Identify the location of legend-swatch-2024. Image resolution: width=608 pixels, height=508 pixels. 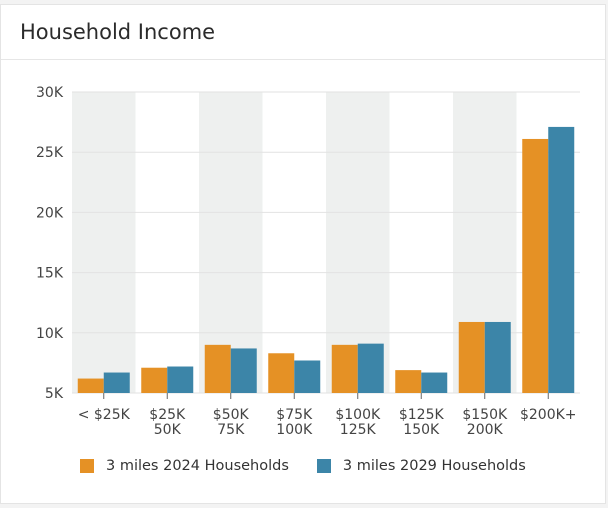
(87, 466).